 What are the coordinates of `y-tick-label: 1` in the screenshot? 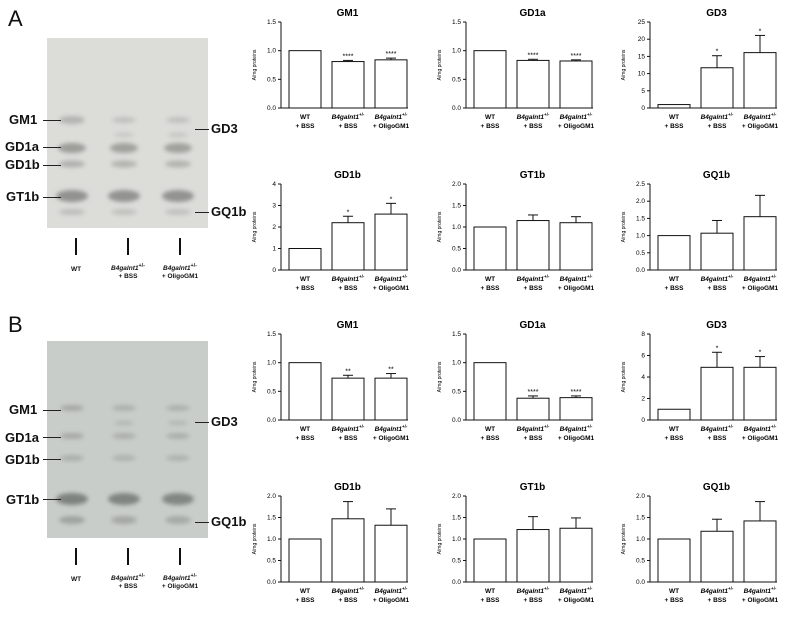 It's located at (274, 249).